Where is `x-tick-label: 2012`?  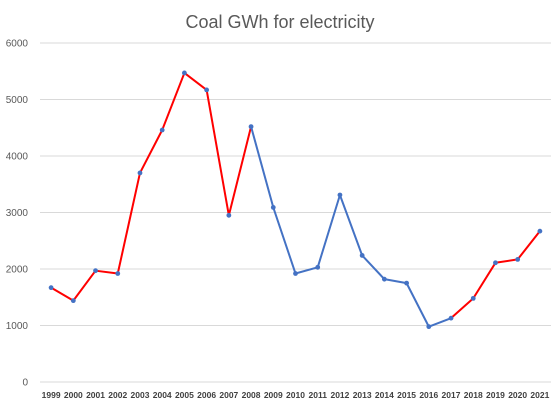
x-tick-label: 2012 is located at coordinates (339, 395).